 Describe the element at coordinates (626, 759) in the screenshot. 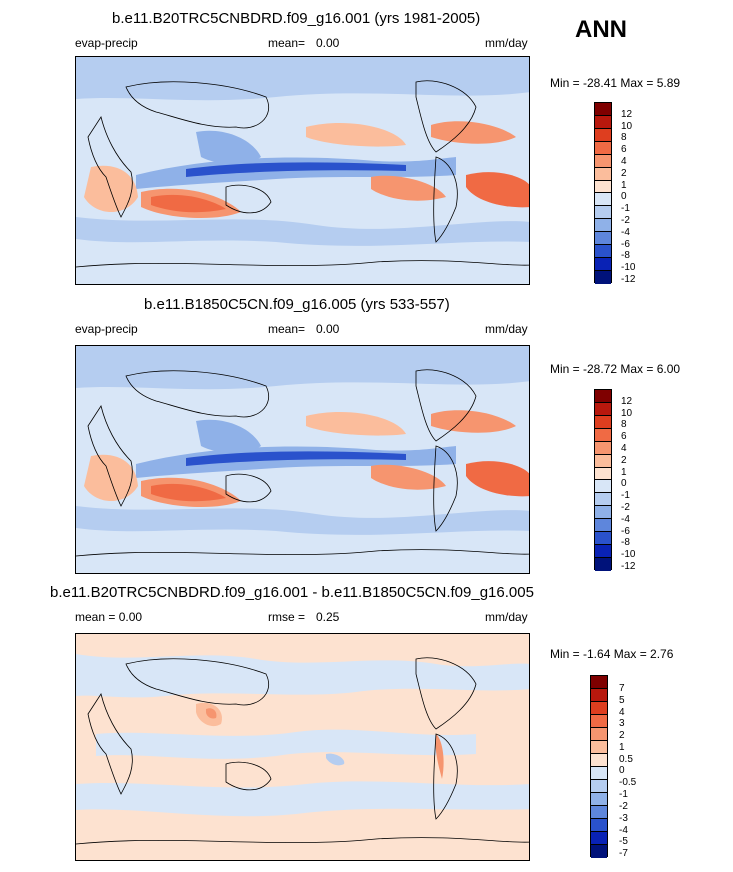

I see `colorbar-tick: 0.5` at that location.